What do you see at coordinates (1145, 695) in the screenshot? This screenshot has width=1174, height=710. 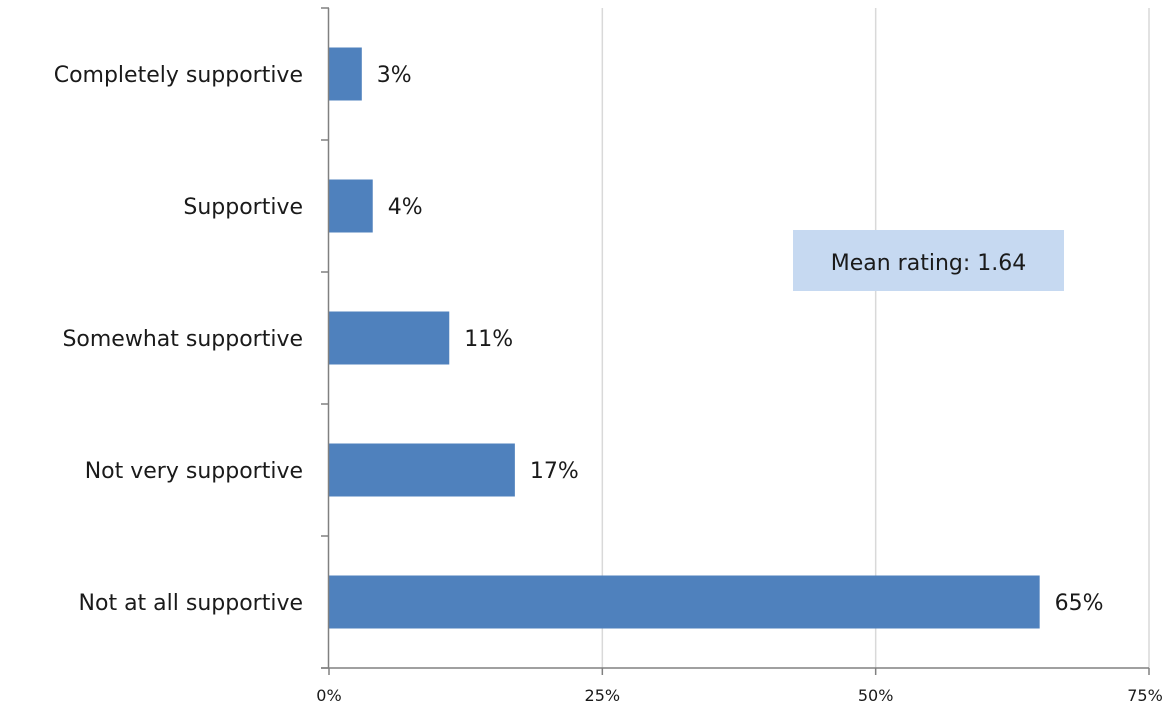 I see `x-tick-label: 75%` at bounding box center [1145, 695].